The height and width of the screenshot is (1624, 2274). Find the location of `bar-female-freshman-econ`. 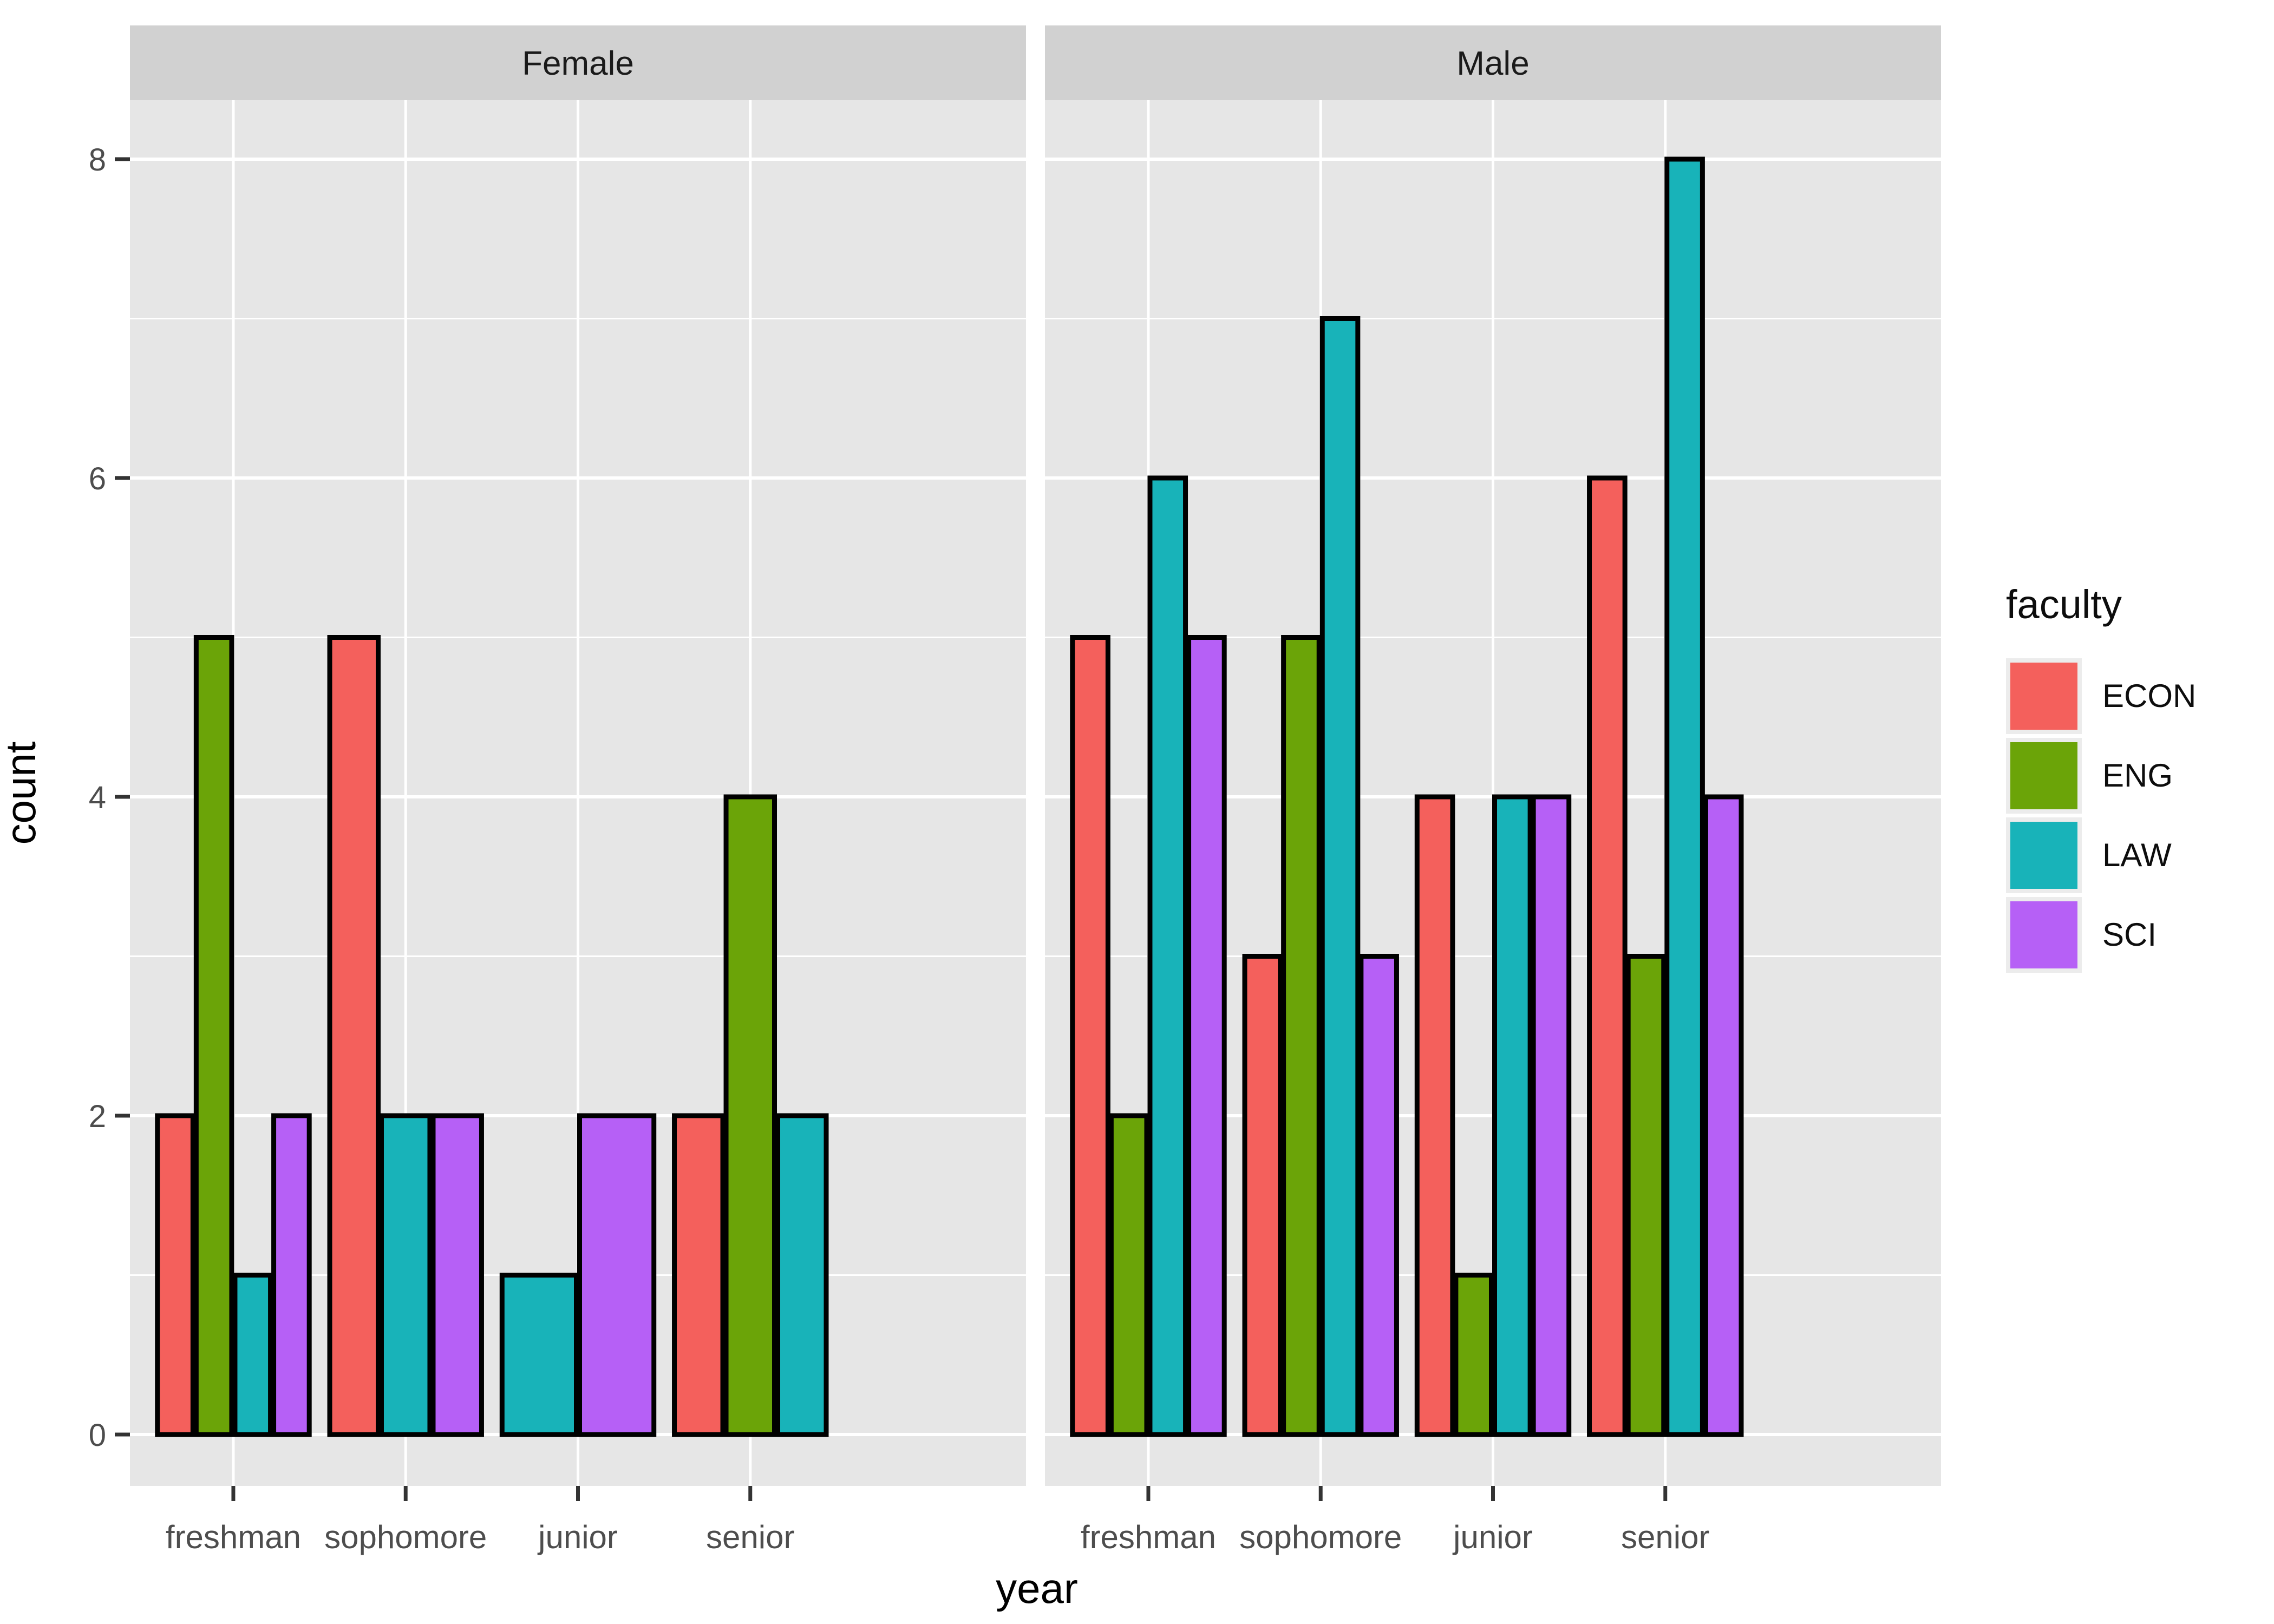

bar-female-freshman-econ is located at coordinates (175, 1275).